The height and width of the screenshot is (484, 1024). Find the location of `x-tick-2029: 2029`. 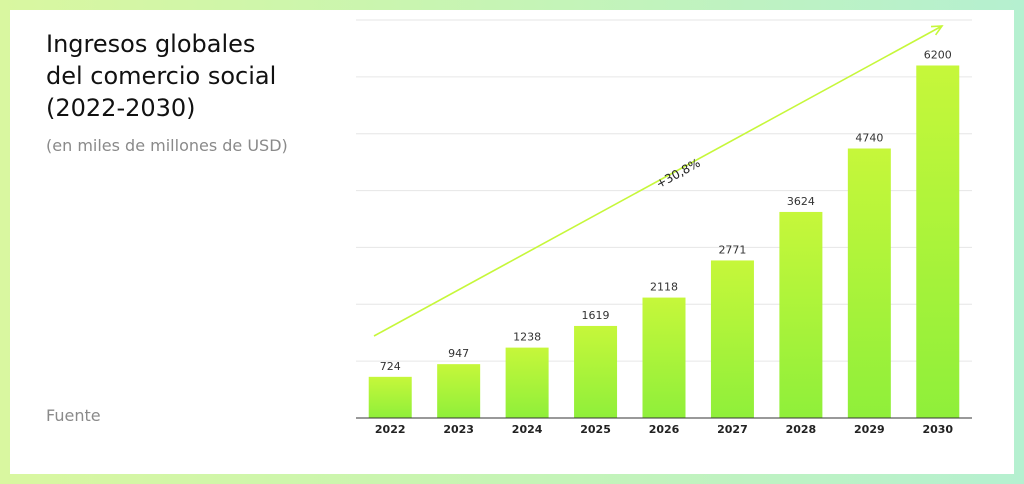

x-tick-2029: 2029 is located at coordinates (869, 429).